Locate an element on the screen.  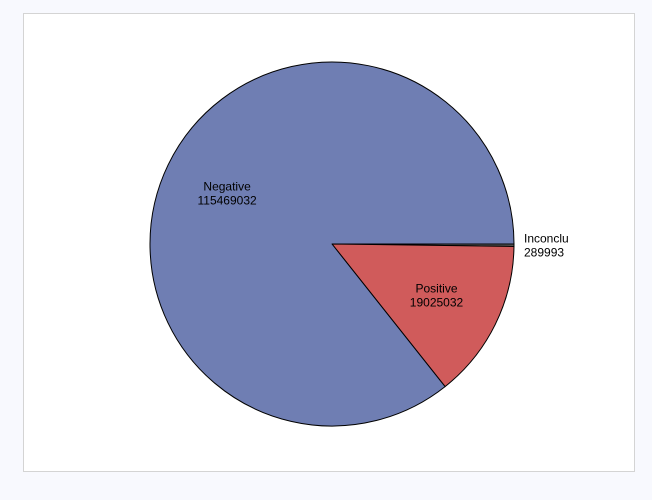
slice-category-text: Positive is located at coordinates (436, 288).